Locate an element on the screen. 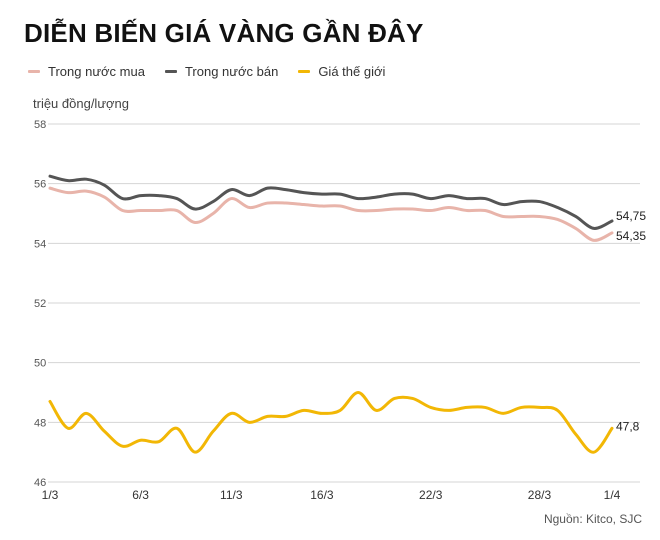 The width and height of the screenshot is (660, 540). series-line-domestic-buy is located at coordinates (331, 214).